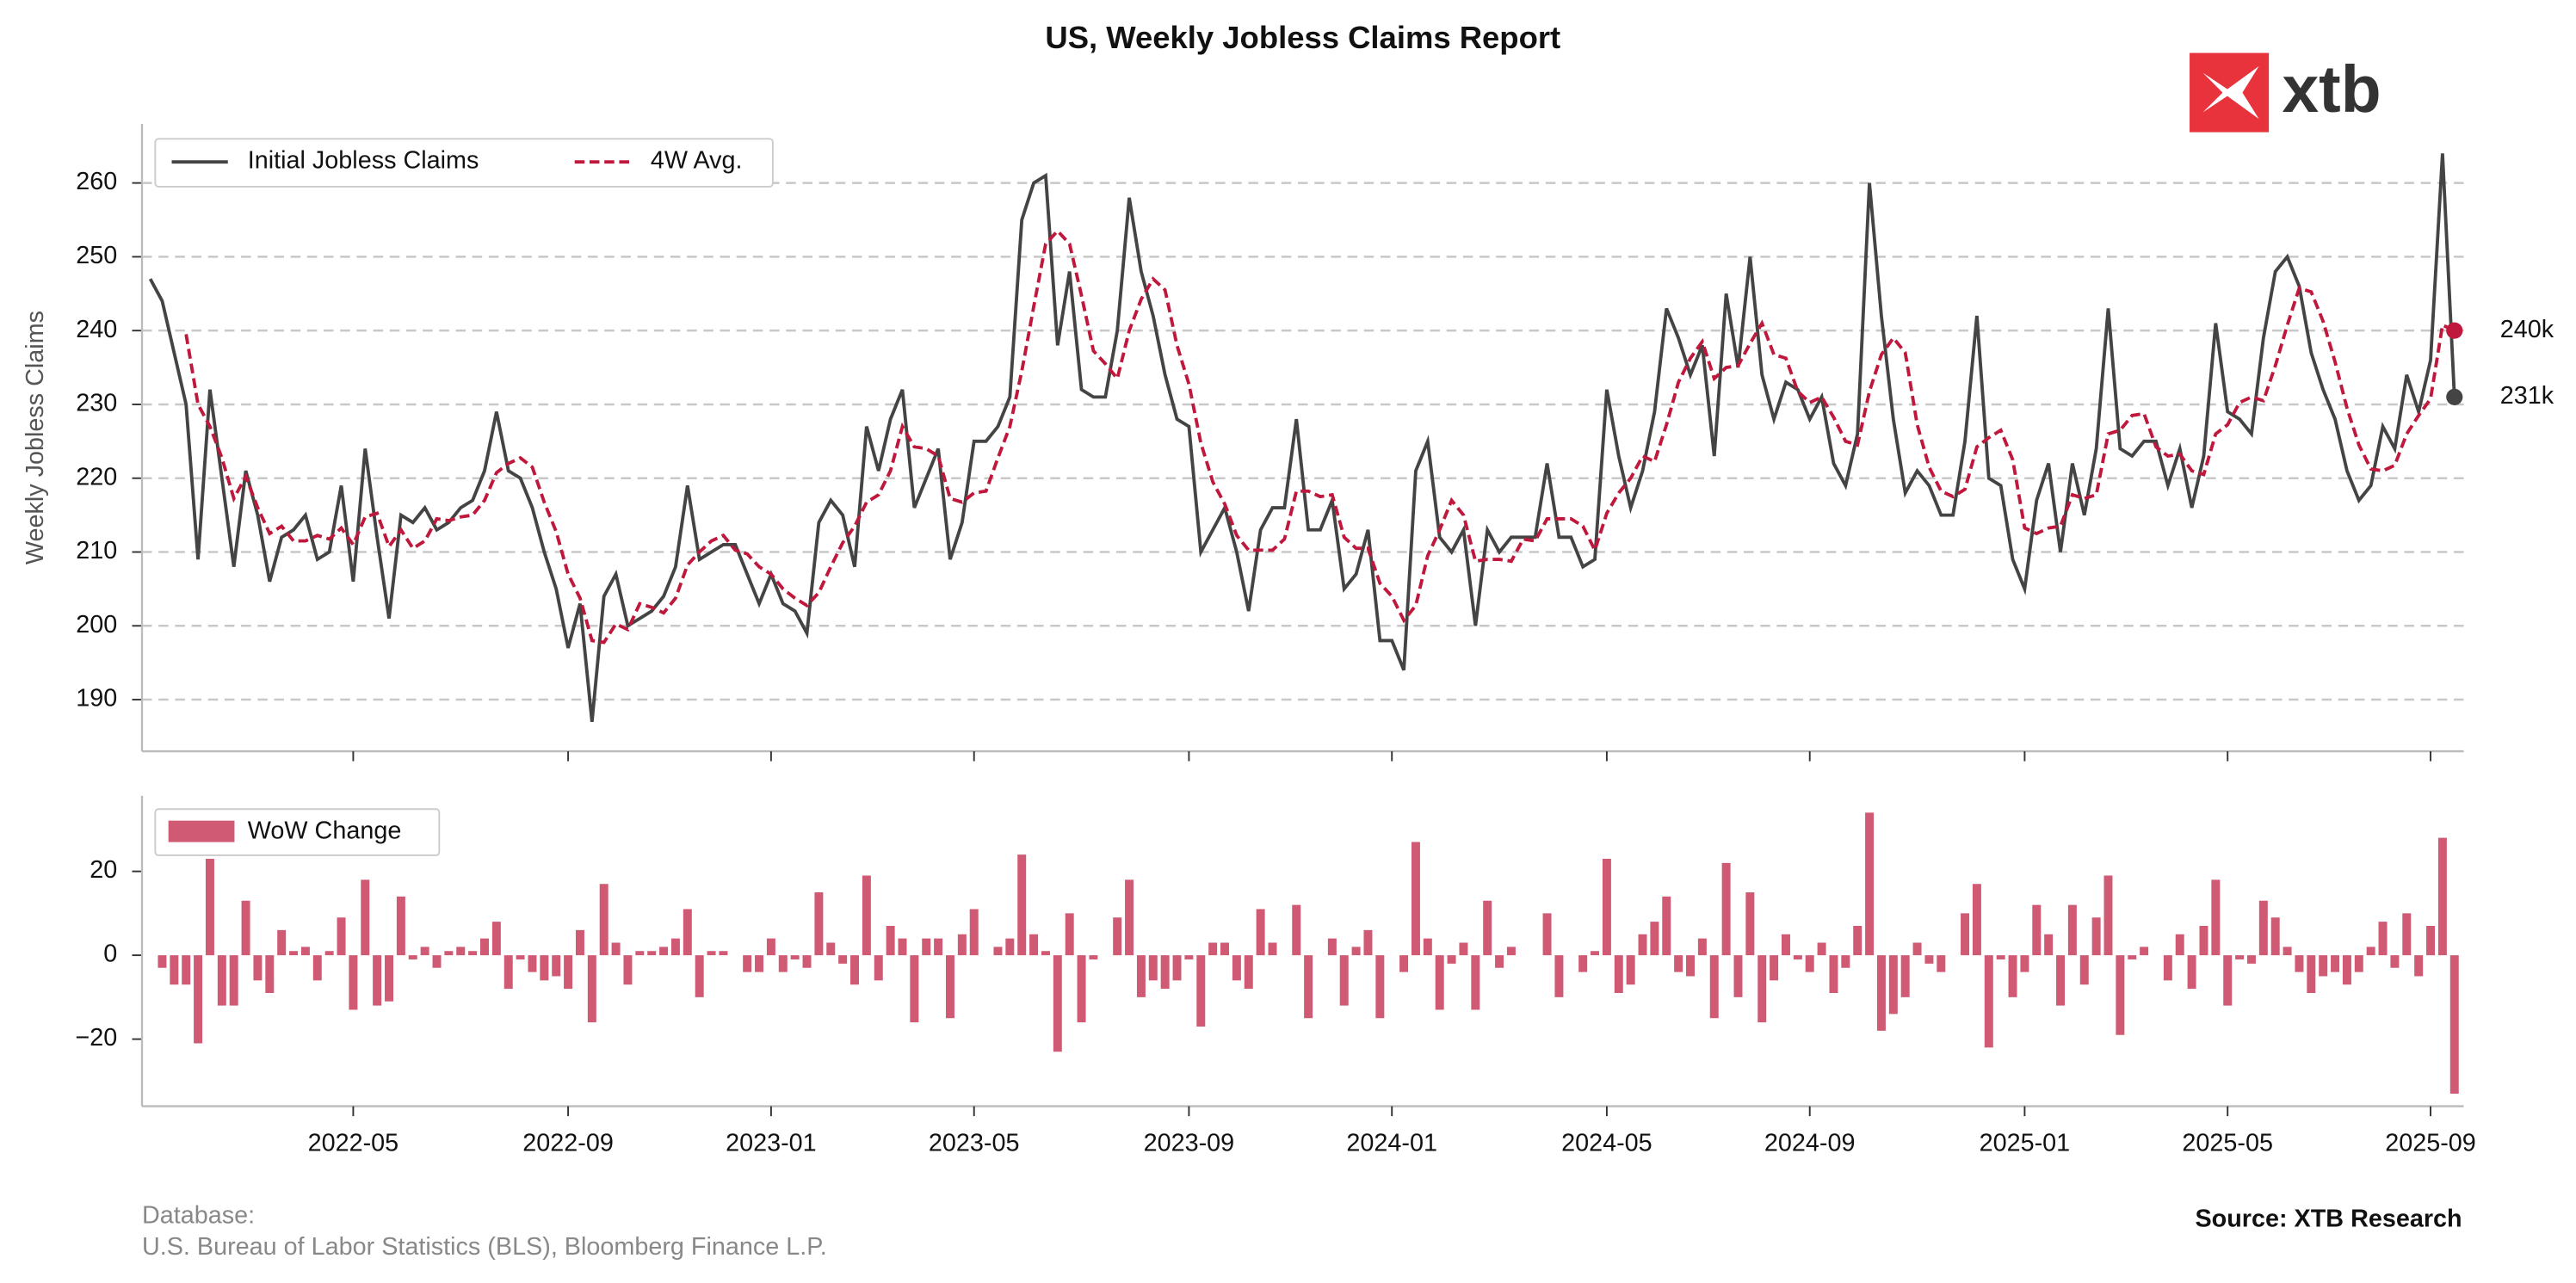 This screenshot has height=1283, width=2576. Describe the element at coordinates (201, 831) in the screenshot. I see `legend-swatch` at that location.